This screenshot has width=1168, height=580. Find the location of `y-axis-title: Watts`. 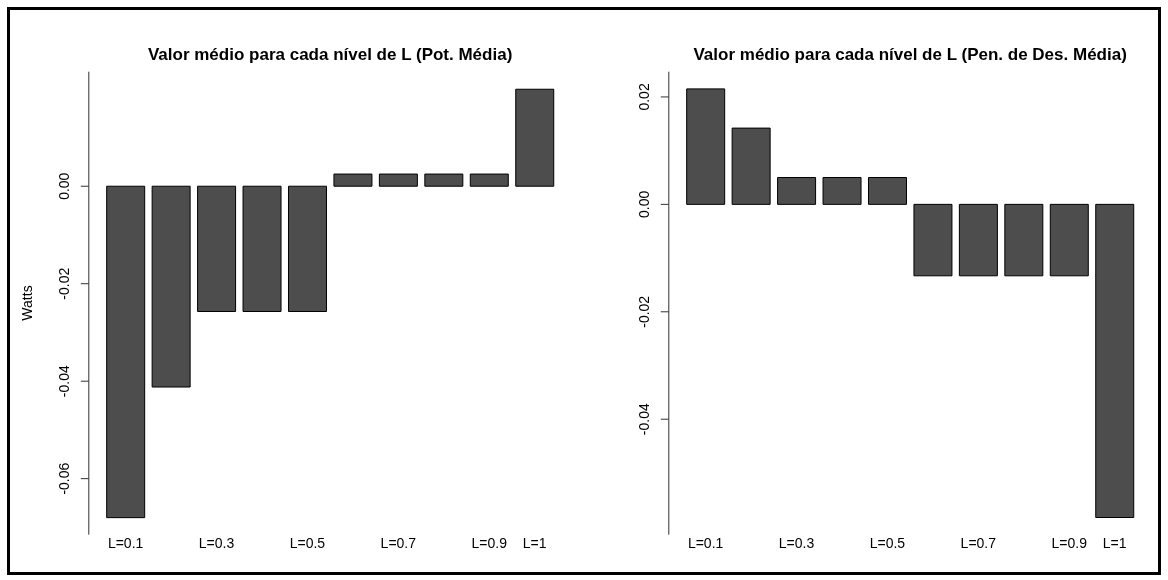

y-axis-title: Watts is located at coordinates (27, 303).